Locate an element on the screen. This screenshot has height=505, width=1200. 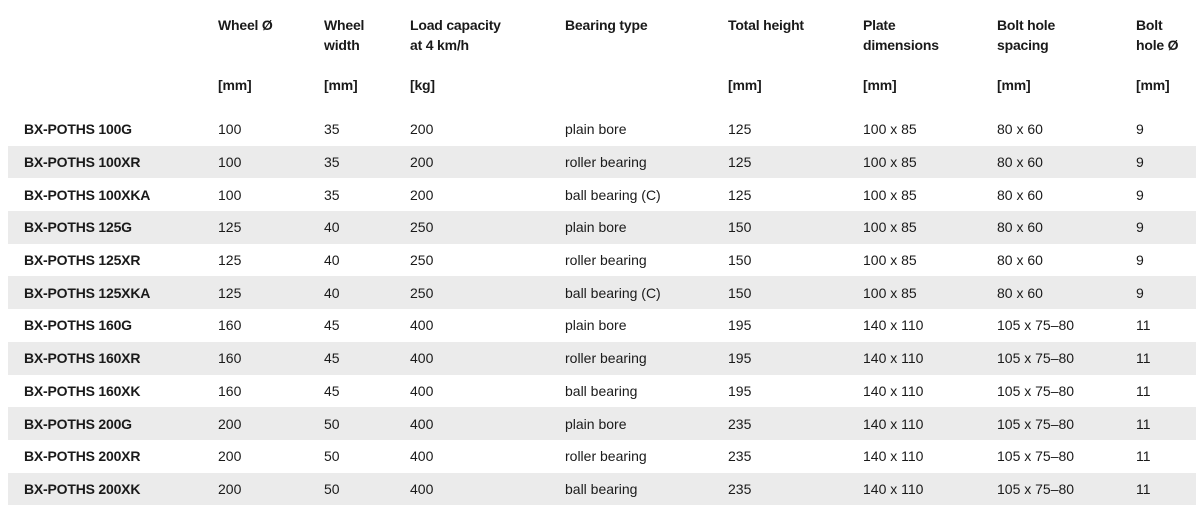
cell-total-height: 125 is located at coordinates (791, 162).